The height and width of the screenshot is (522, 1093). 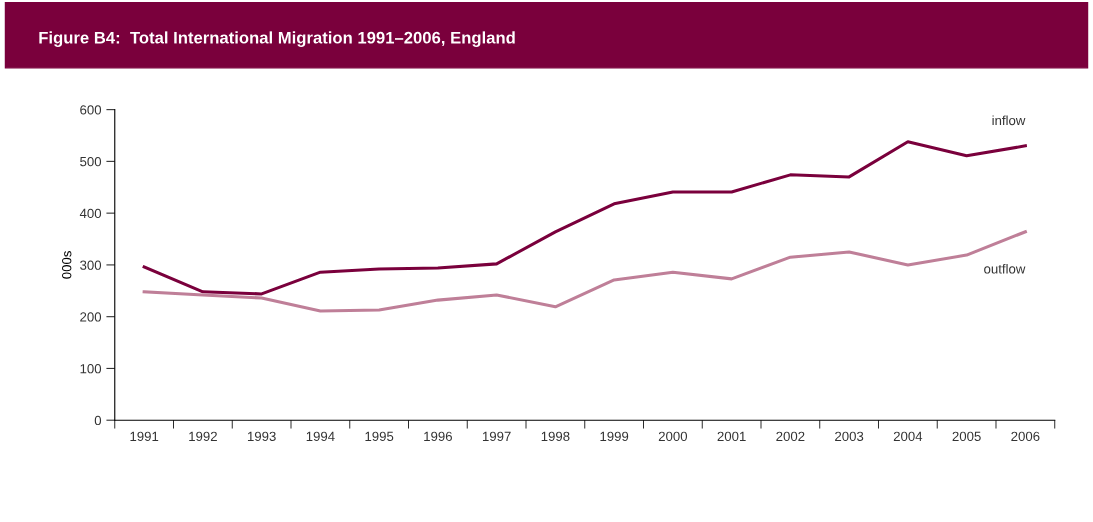 What do you see at coordinates (90, 213) in the screenshot?
I see `y-tick-label: 400` at bounding box center [90, 213].